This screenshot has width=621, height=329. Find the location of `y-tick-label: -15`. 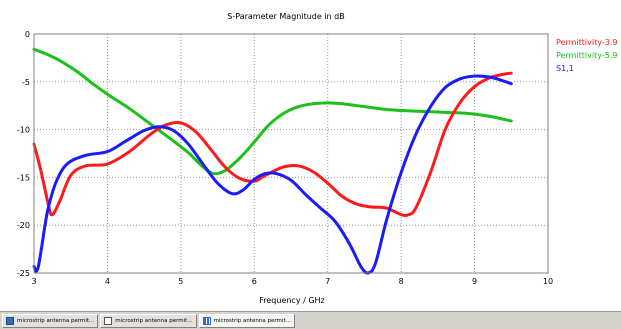

y-tick-label: -15 is located at coordinates (23, 177).